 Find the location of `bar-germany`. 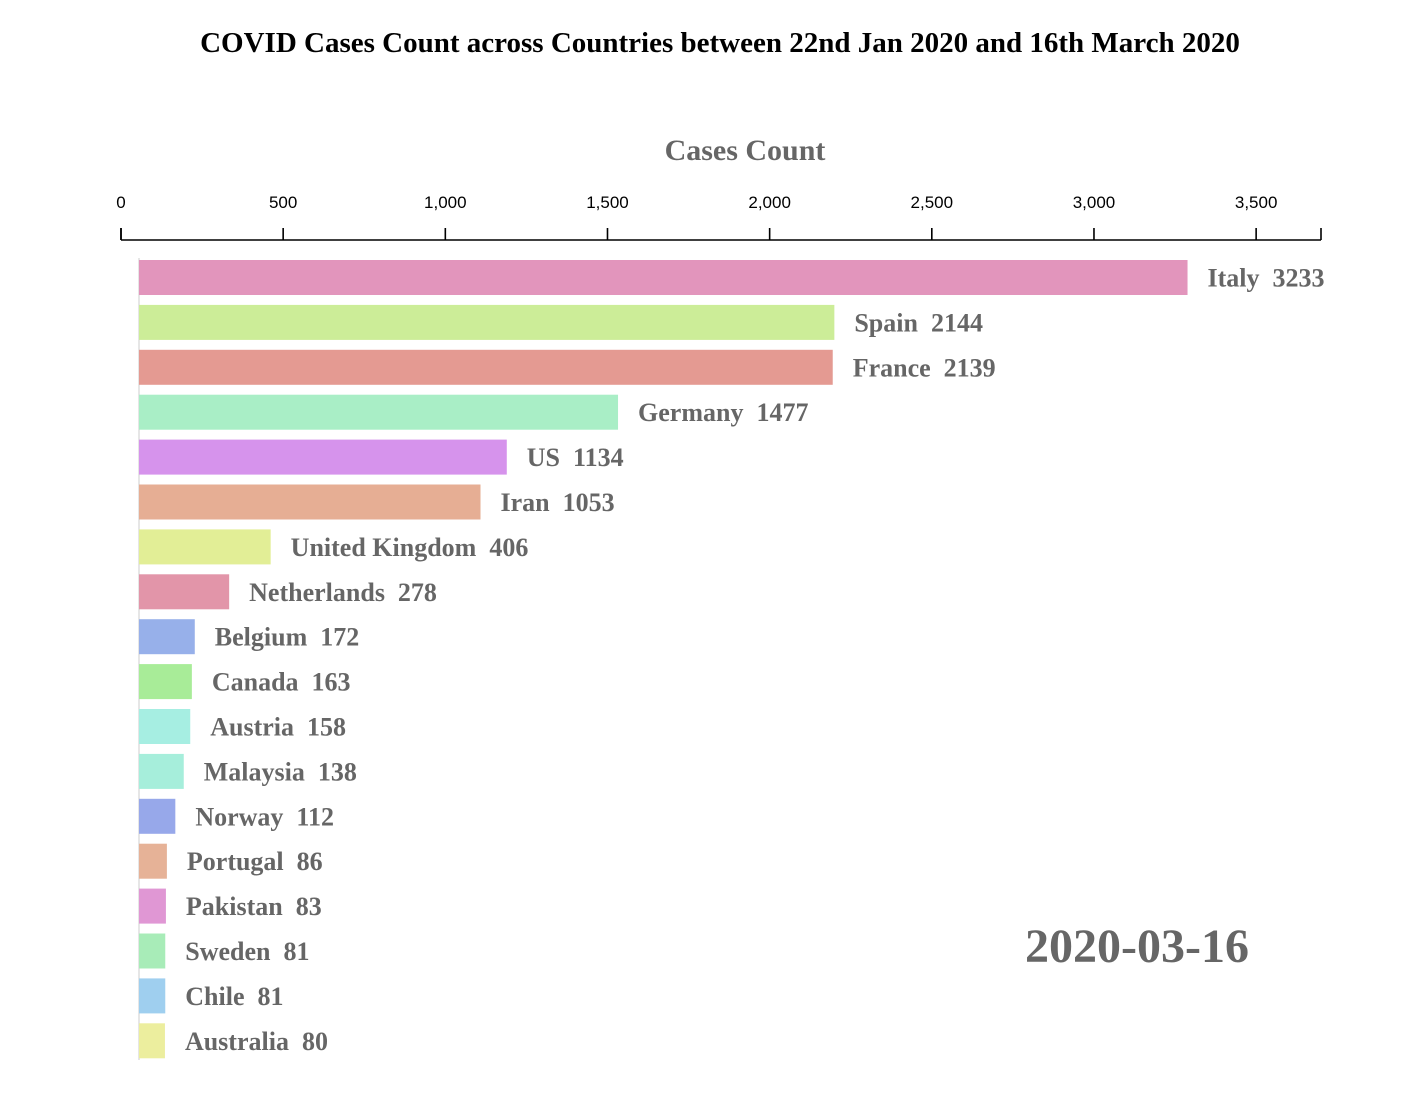

bar-germany is located at coordinates (379, 412).